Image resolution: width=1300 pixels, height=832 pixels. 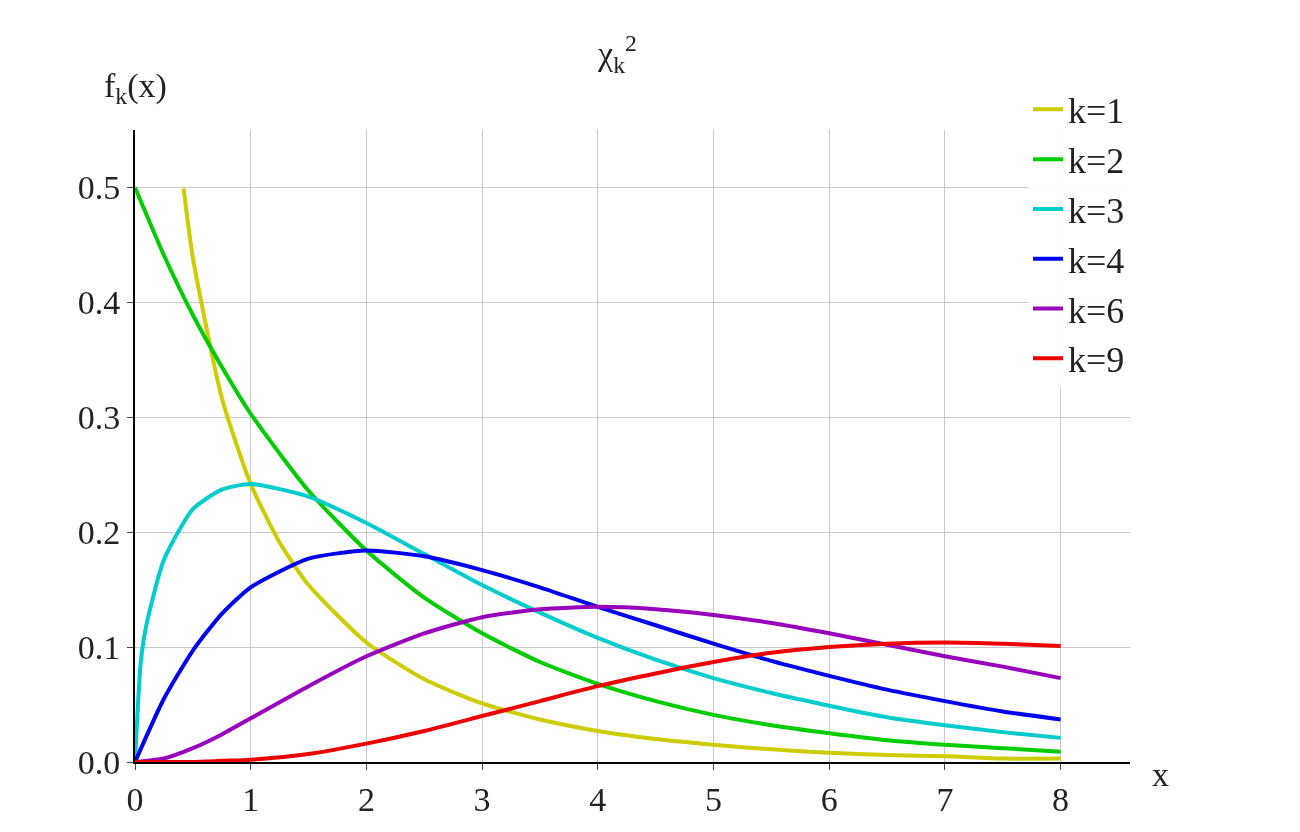 I want to click on x-tick-label: 8, so click(x=1061, y=799).